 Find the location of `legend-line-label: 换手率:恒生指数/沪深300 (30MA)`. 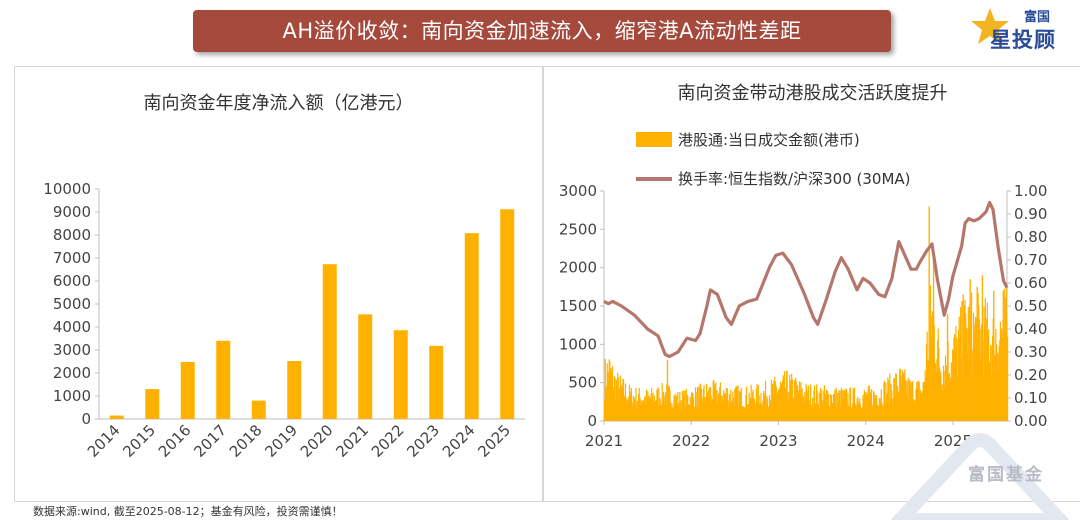

legend-line-label: 换手率:恒生指数/沪深300 (30MA) is located at coordinates (794, 179).